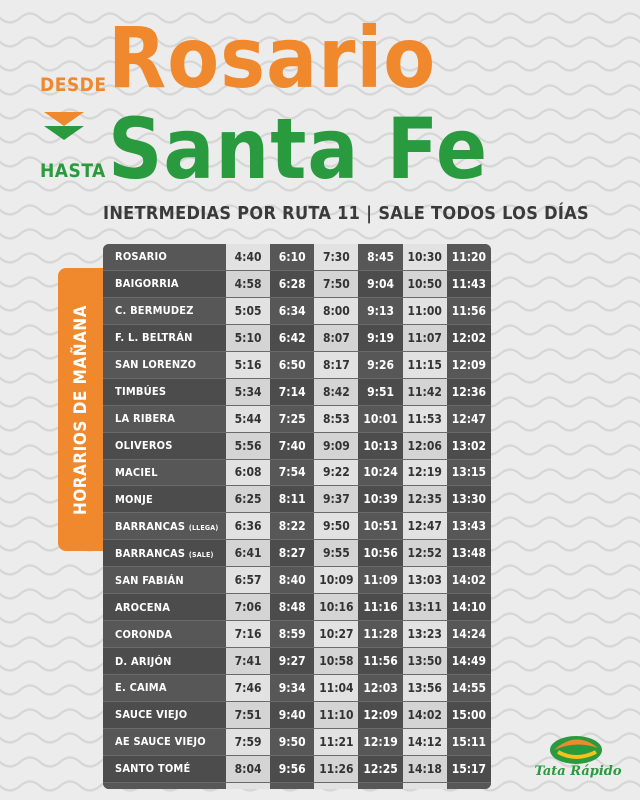 Image resolution: width=640 pixels, height=800 pixels. What do you see at coordinates (468, 473) in the screenshot?
I see `departure-time: 13:15` at bounding box center [468, 473].